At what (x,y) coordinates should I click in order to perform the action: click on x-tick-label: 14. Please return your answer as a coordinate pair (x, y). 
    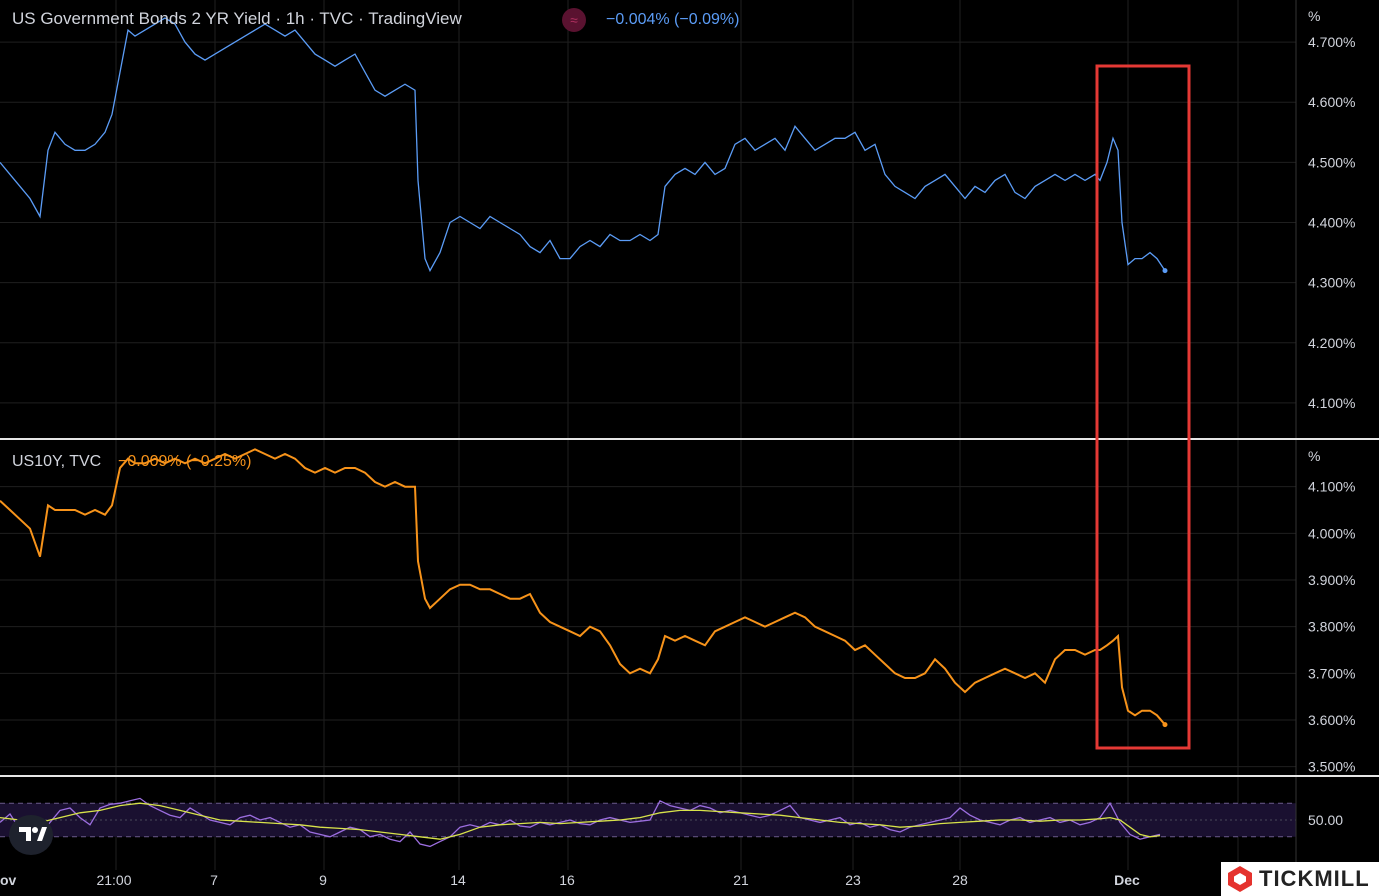
    Looking at the image, I should click on (458, 880).